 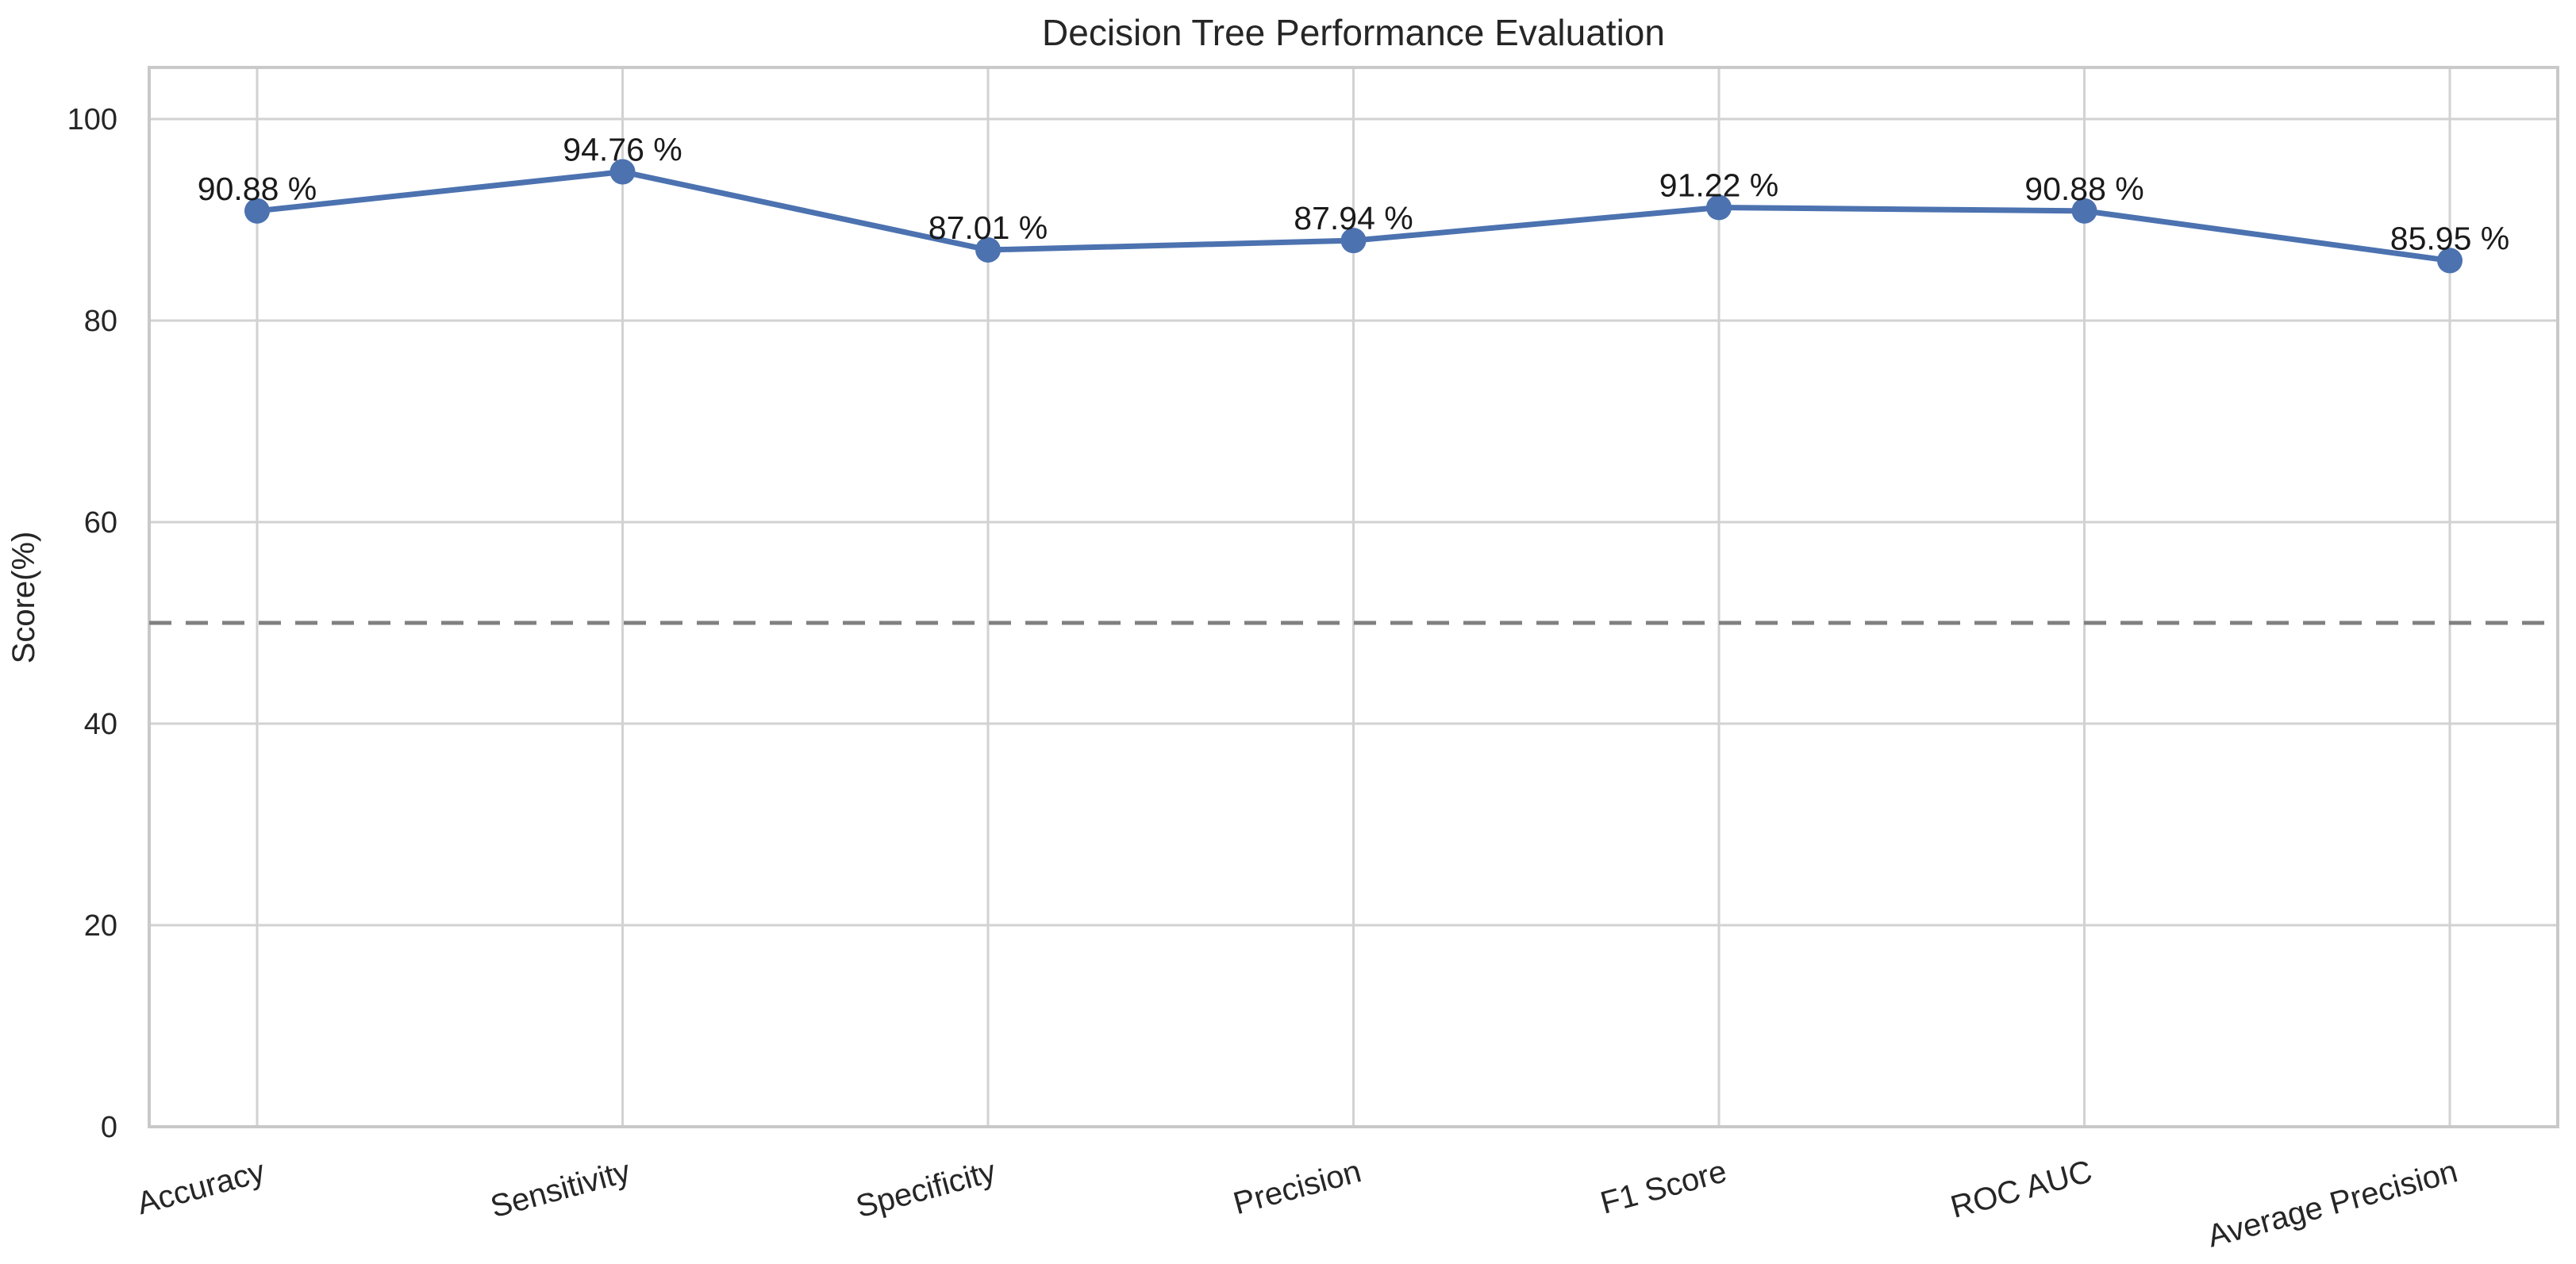 What do you see at coordinates (1353, 32) in the screenshot?
I see `chart-title: Decision Tree Performance Evaluation` at bounding box center [1353, 32].